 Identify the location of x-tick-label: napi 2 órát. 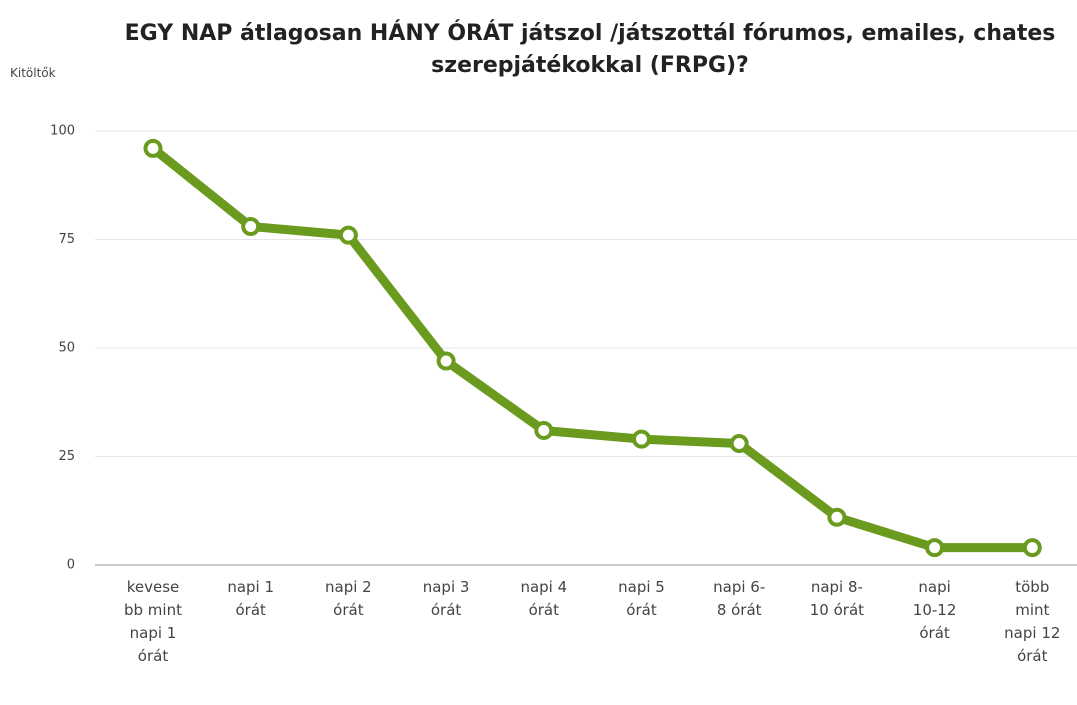
(348, 598).